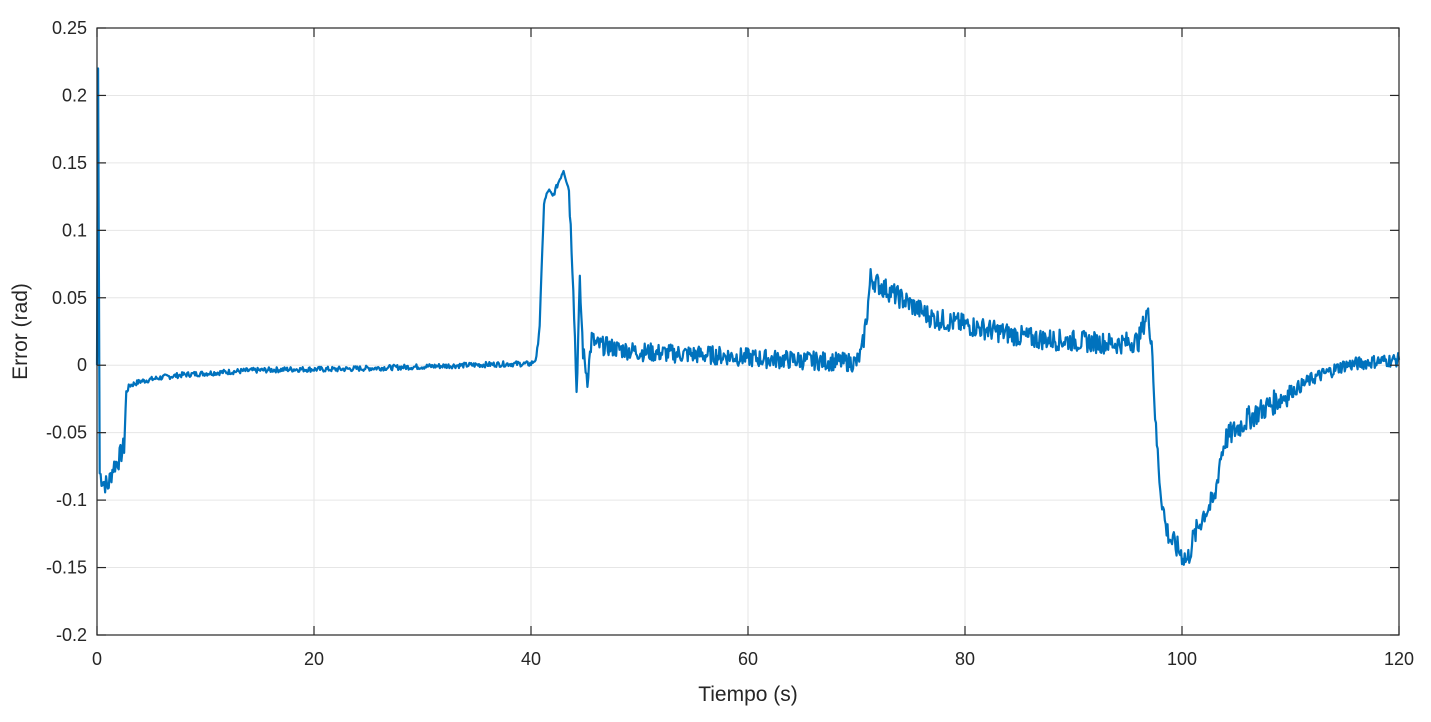 The height and width of the screenshot is (722, 1431). Describe the element at coordinates (66, 568) in the screenshot. I see `y-tick-label: -0.15` at that location.